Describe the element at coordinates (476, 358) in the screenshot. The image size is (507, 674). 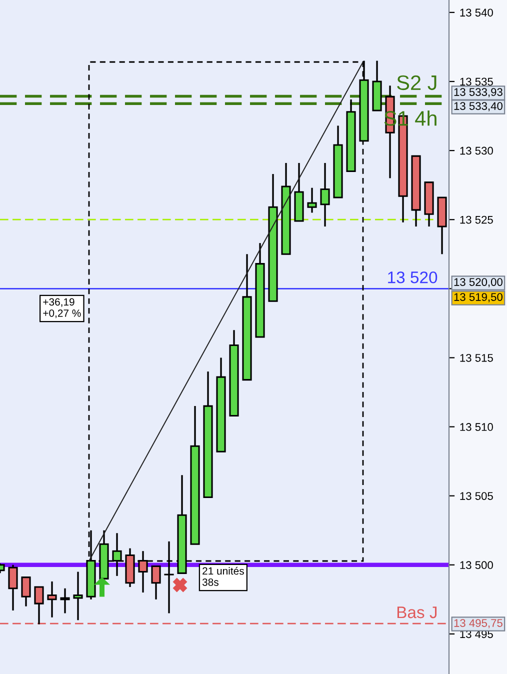
I see `y-tick-label: 13 515` at that location.